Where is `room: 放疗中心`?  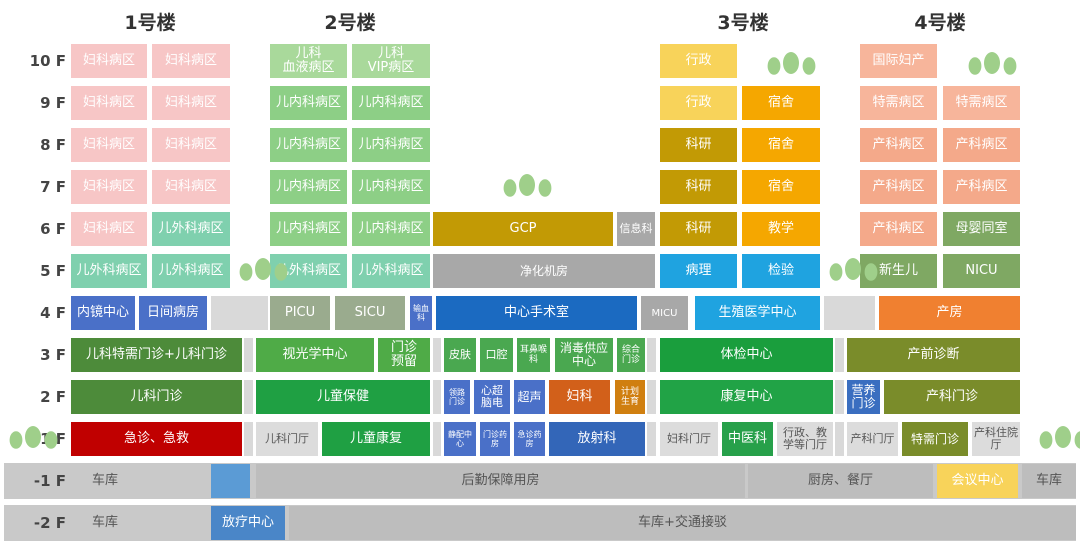
room: 放疗中心 is located at coordinates (248, 523).